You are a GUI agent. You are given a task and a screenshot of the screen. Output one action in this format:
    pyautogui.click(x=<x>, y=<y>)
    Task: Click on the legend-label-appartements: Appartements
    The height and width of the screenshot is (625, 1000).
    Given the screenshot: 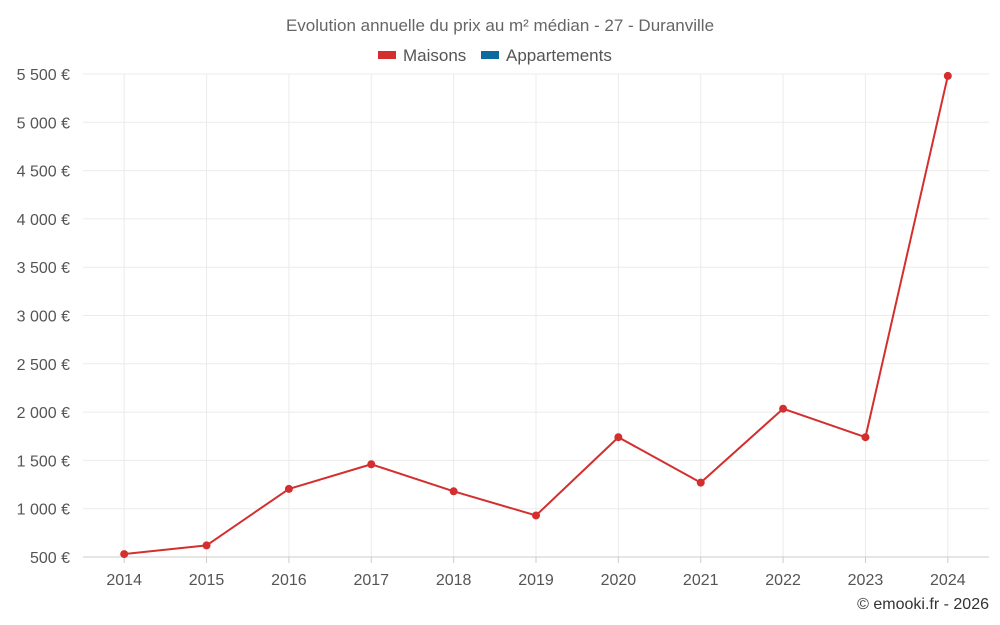 What is the action you would take?
    pyautogui.click(x=559, y=55)
    